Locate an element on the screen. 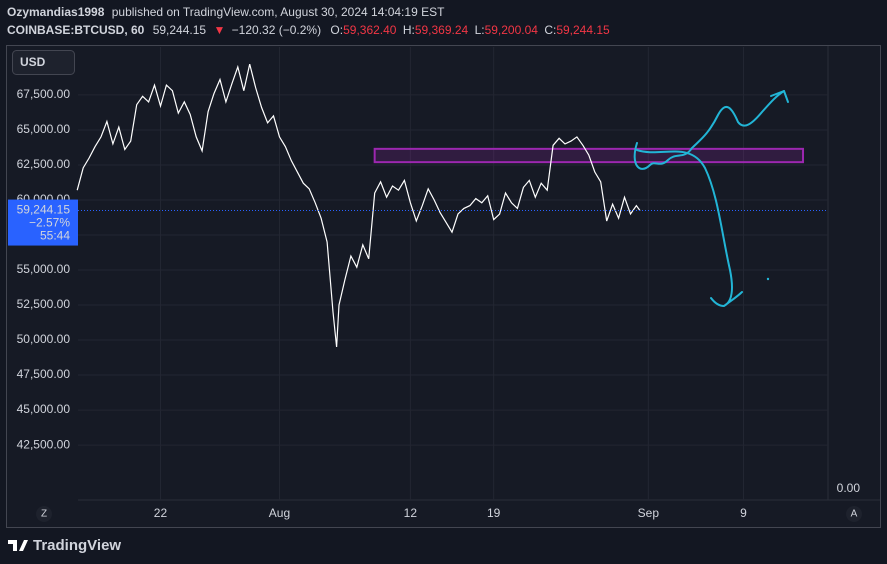 Image resolution: width=887 pixels, height=564 pixels. zoom-label: Z is located at coordinates (44, 514).